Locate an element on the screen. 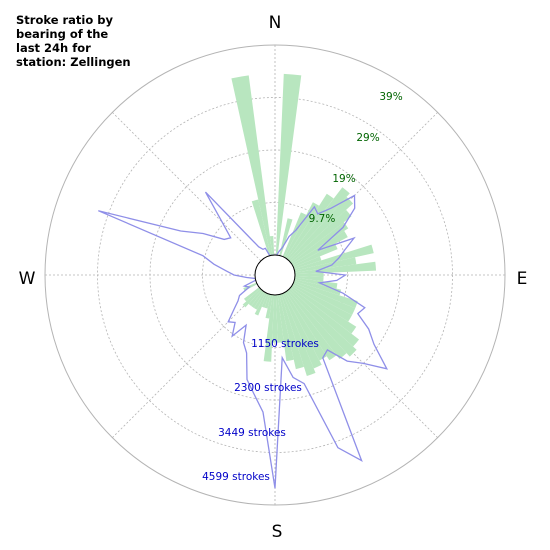 This screenshot has height=550, width=550. stroke-tick-label: 3449 strokes is located at coordinates (252, 433).